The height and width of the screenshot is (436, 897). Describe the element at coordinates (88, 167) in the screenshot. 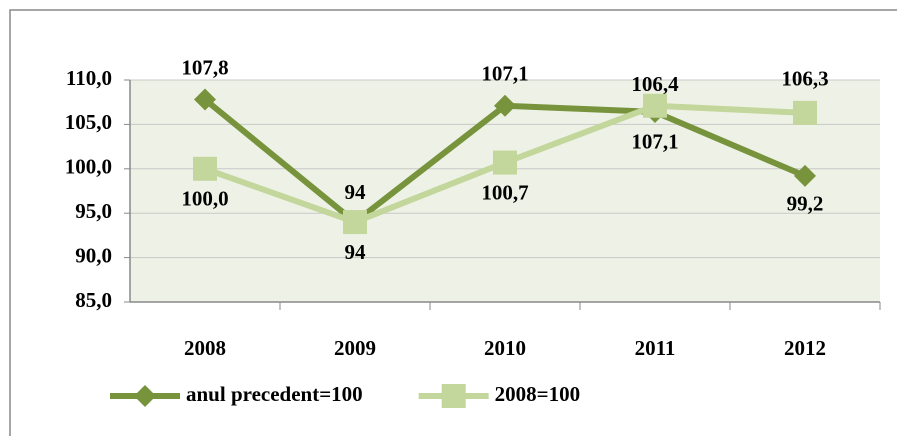

I see `y-tick-label: 100,0` at that location.